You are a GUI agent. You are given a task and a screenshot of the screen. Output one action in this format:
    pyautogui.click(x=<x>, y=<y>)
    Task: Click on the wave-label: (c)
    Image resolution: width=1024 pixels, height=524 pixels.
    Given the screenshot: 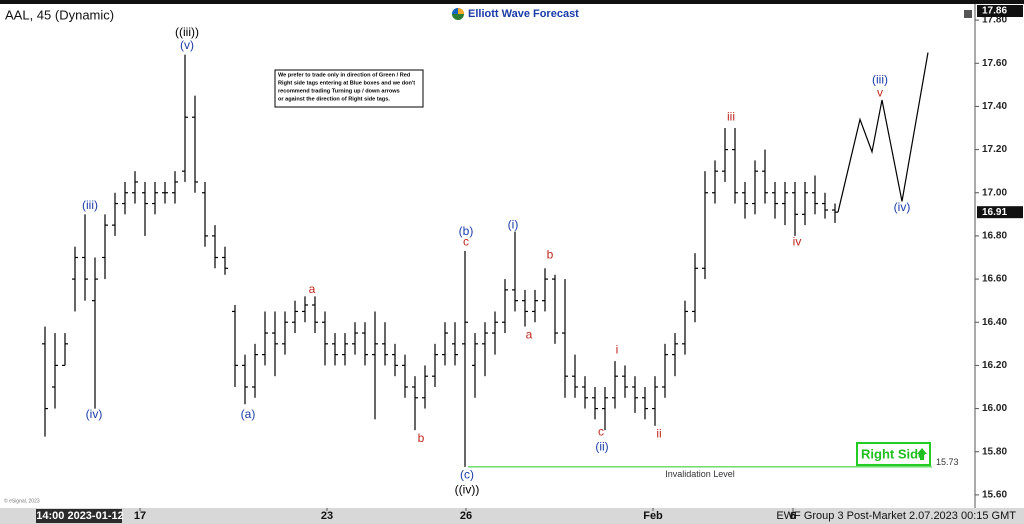 What is the action you would take?
    pyautogui.click(x=467, y=475)
    